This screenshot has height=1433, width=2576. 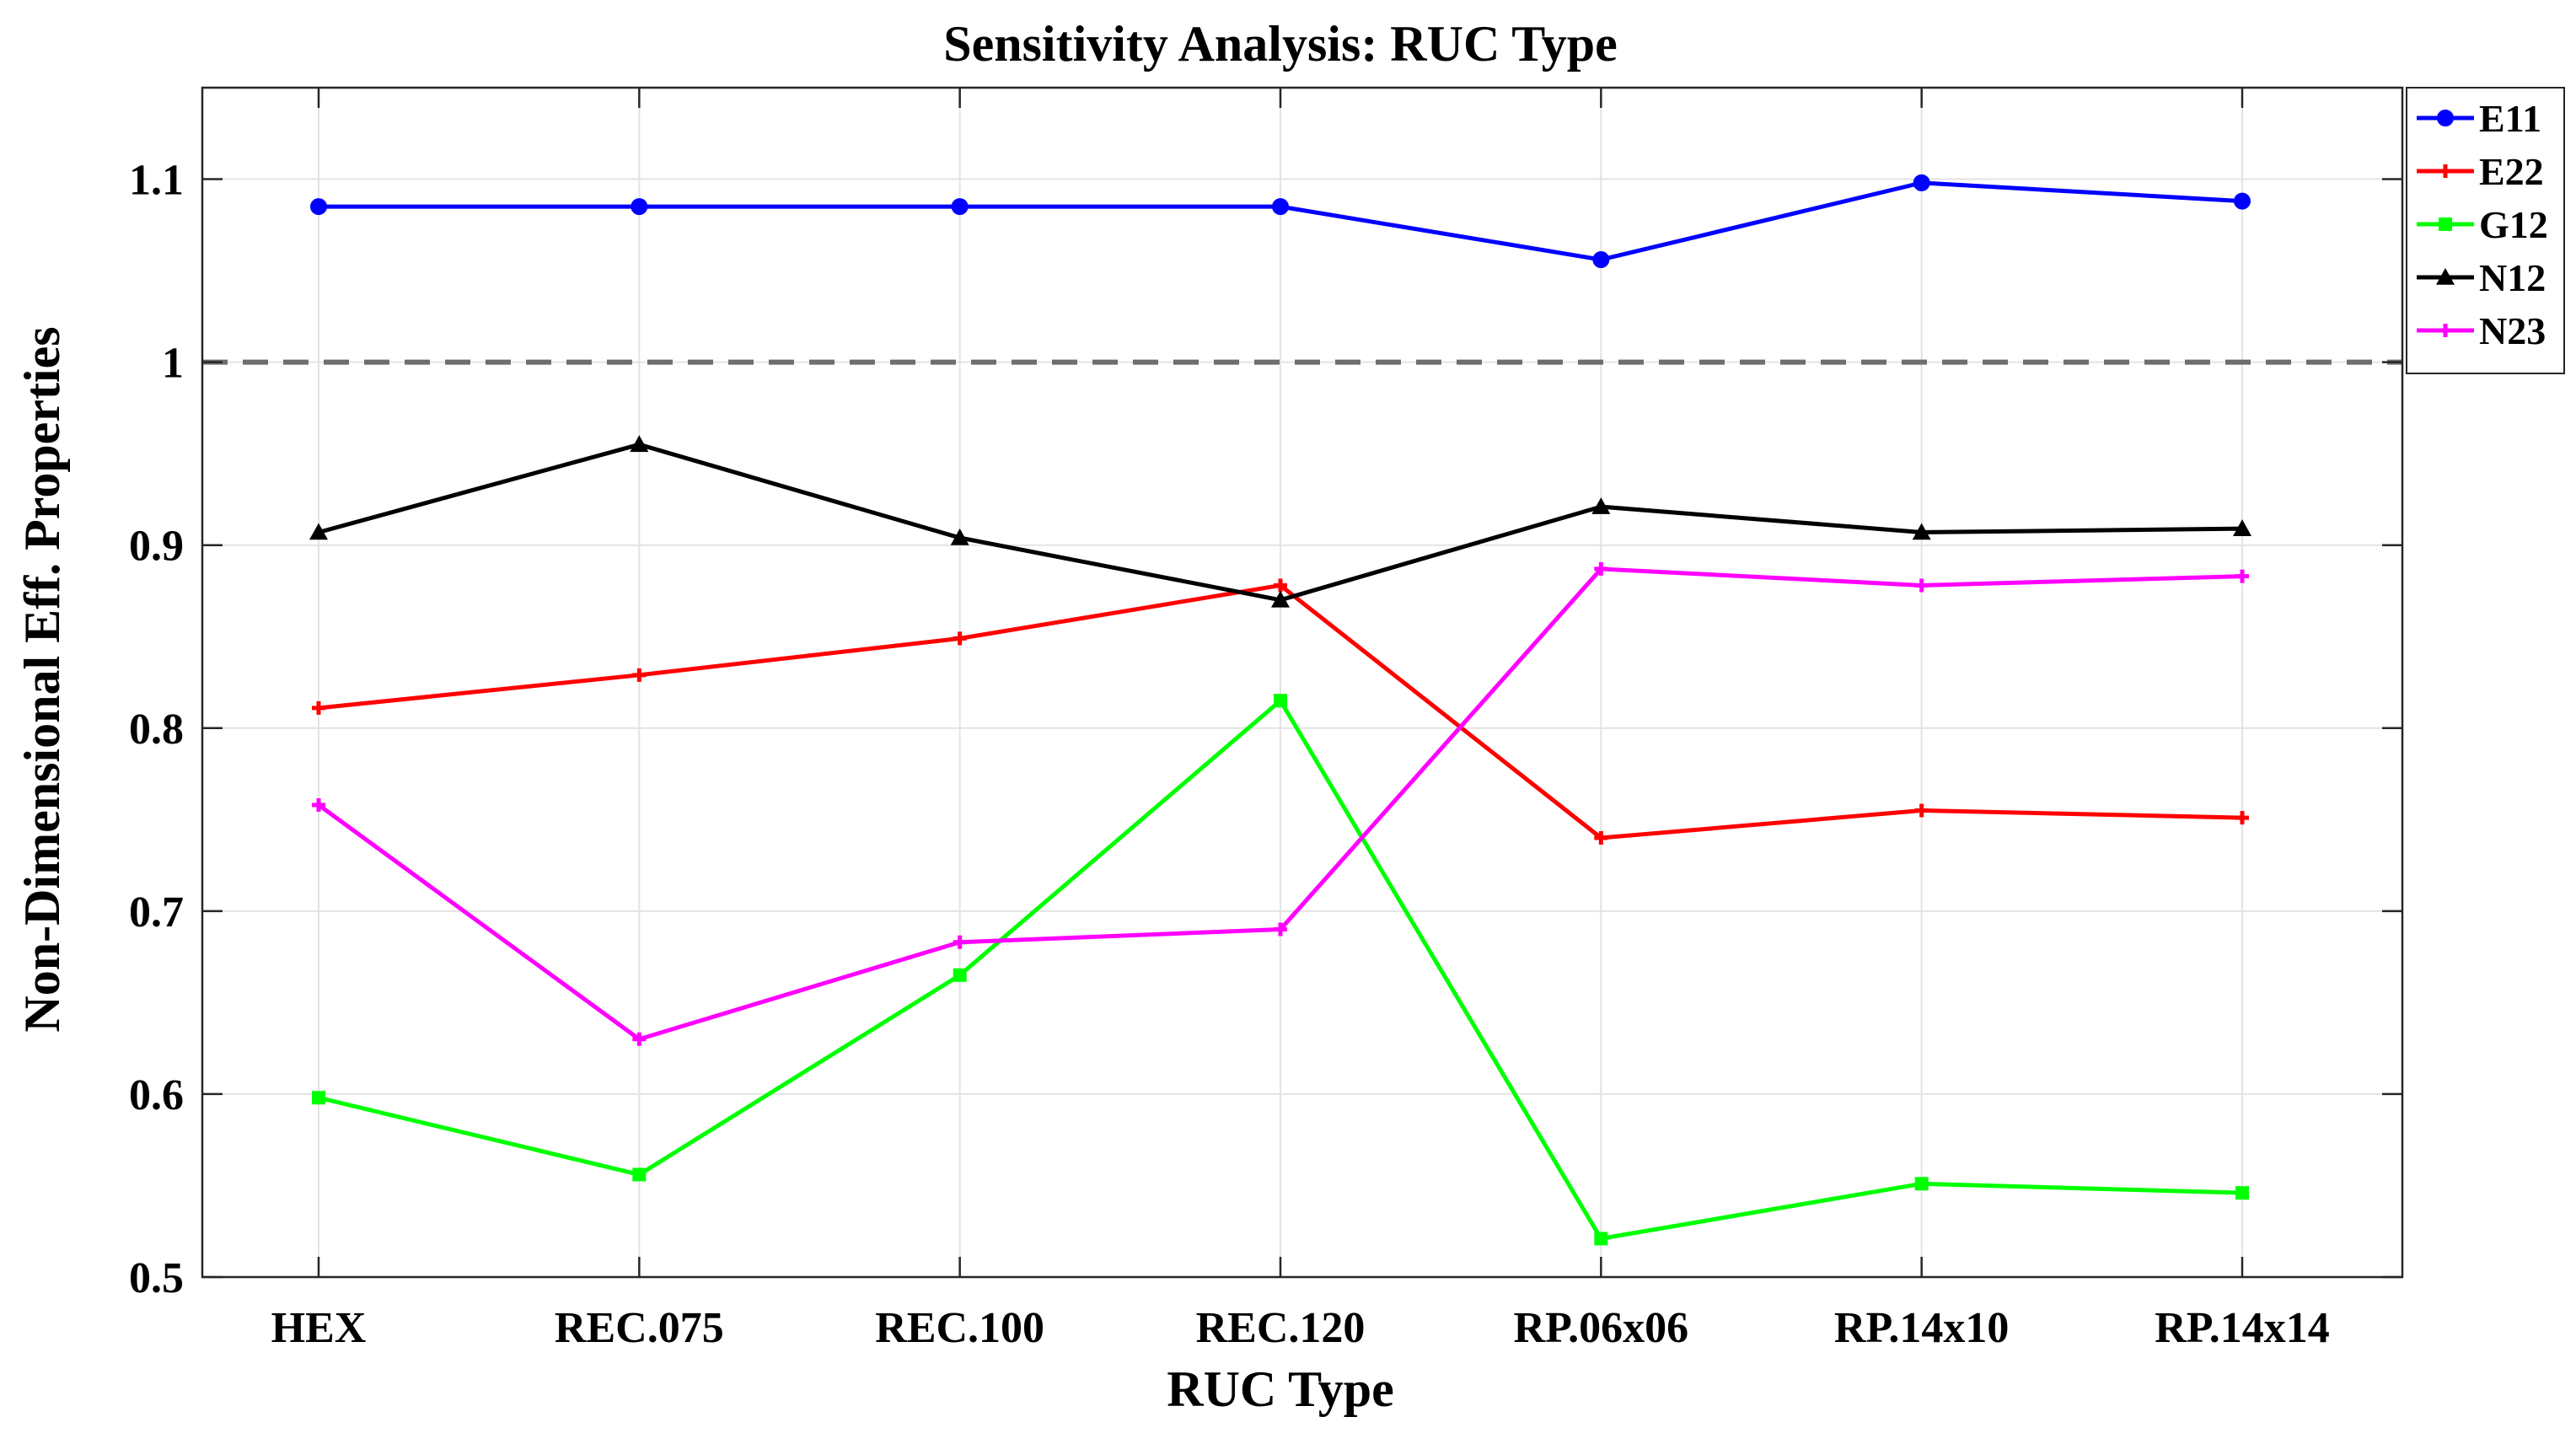 What do you see at coordinates (2512, 330) in the screenshot?
I see `legend-label-n23: N23` at bounding box center [2512, 330].